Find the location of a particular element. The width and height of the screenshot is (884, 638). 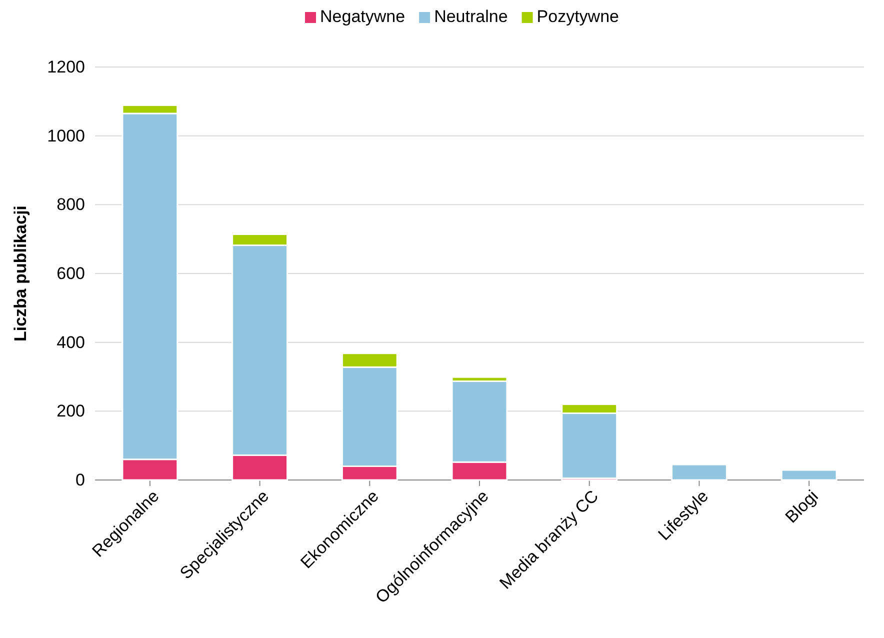

legend-label: Neutralne is located at coordinates (471, 16).